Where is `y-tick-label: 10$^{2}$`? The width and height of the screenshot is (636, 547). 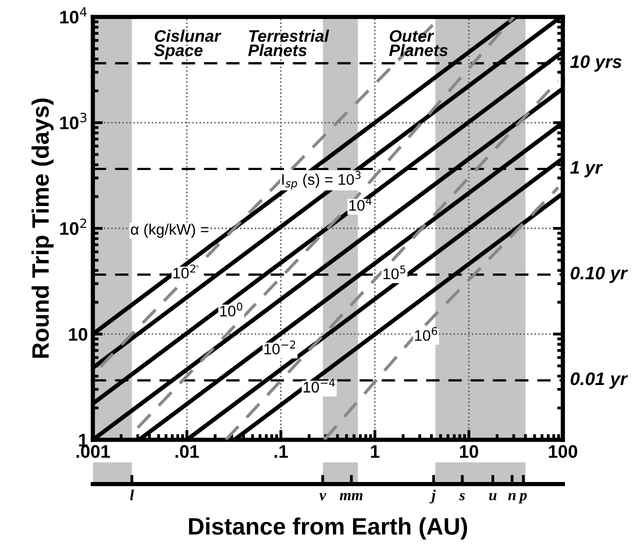
y-tick-label: 10$^{2}$ is located at coordinates (73, 226).